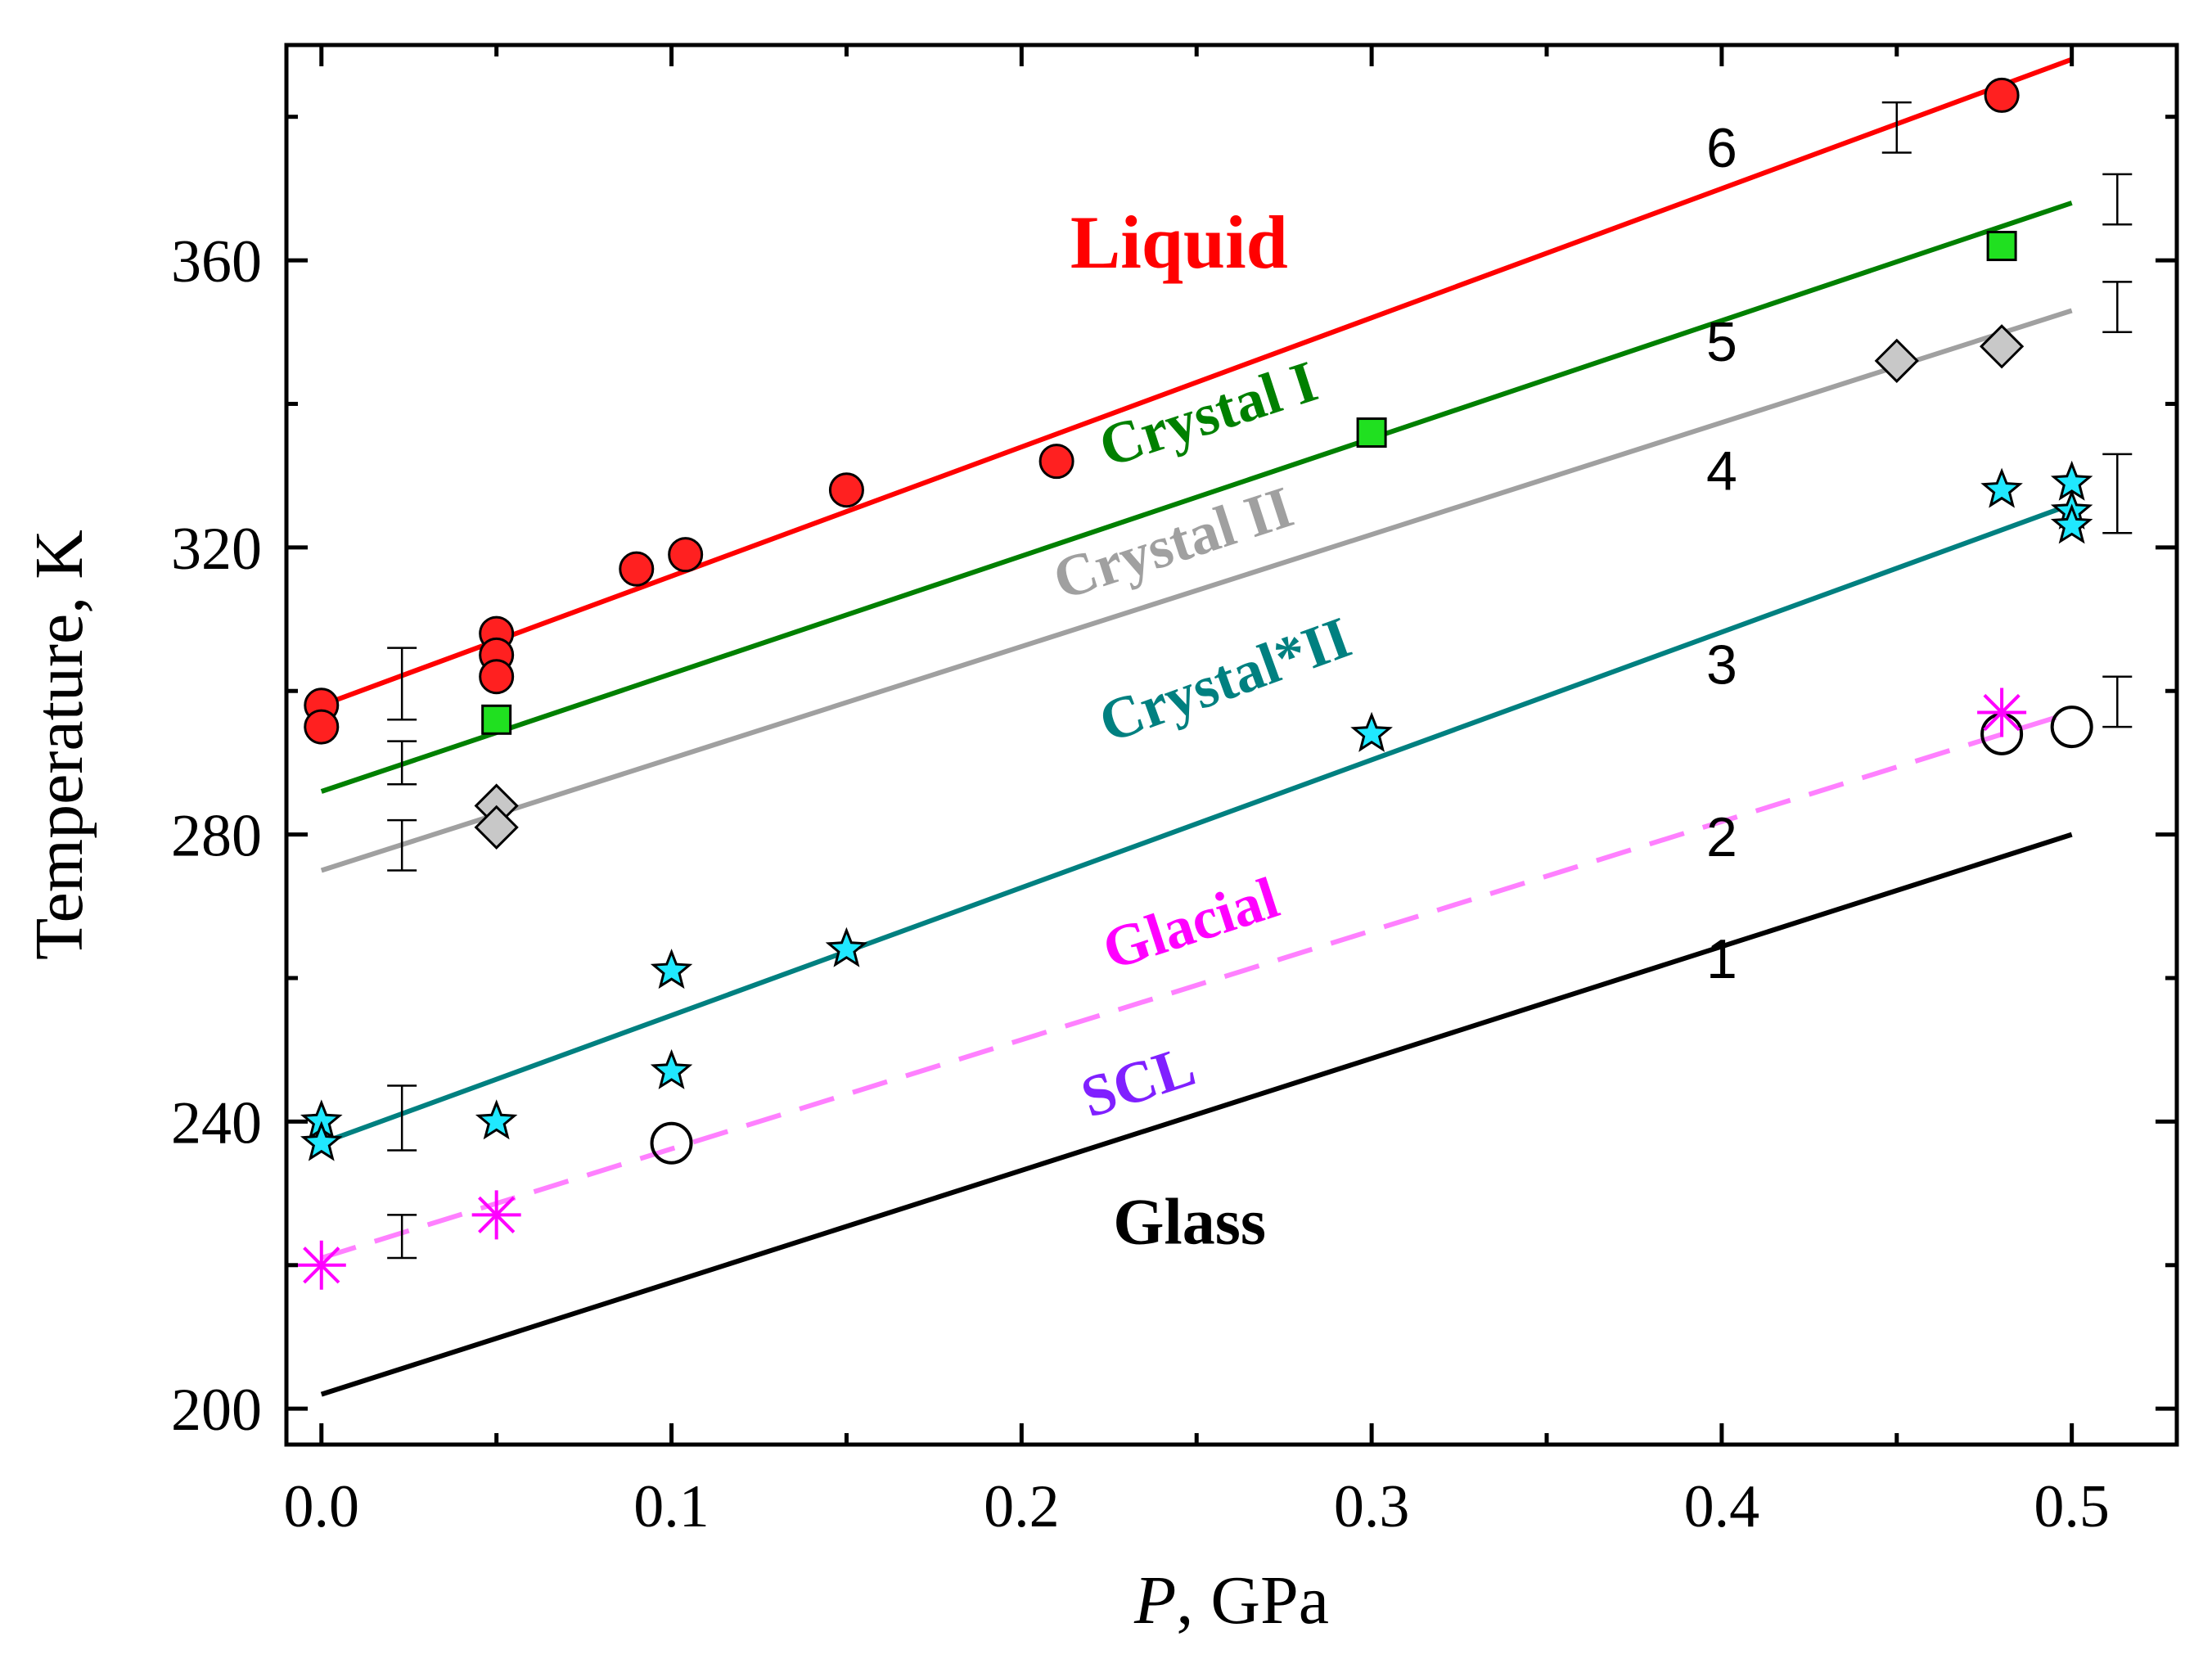  Describe the element at coordinates (1189, 1222) in the screenshot. I see `region-label-glass: Glass` at that location.